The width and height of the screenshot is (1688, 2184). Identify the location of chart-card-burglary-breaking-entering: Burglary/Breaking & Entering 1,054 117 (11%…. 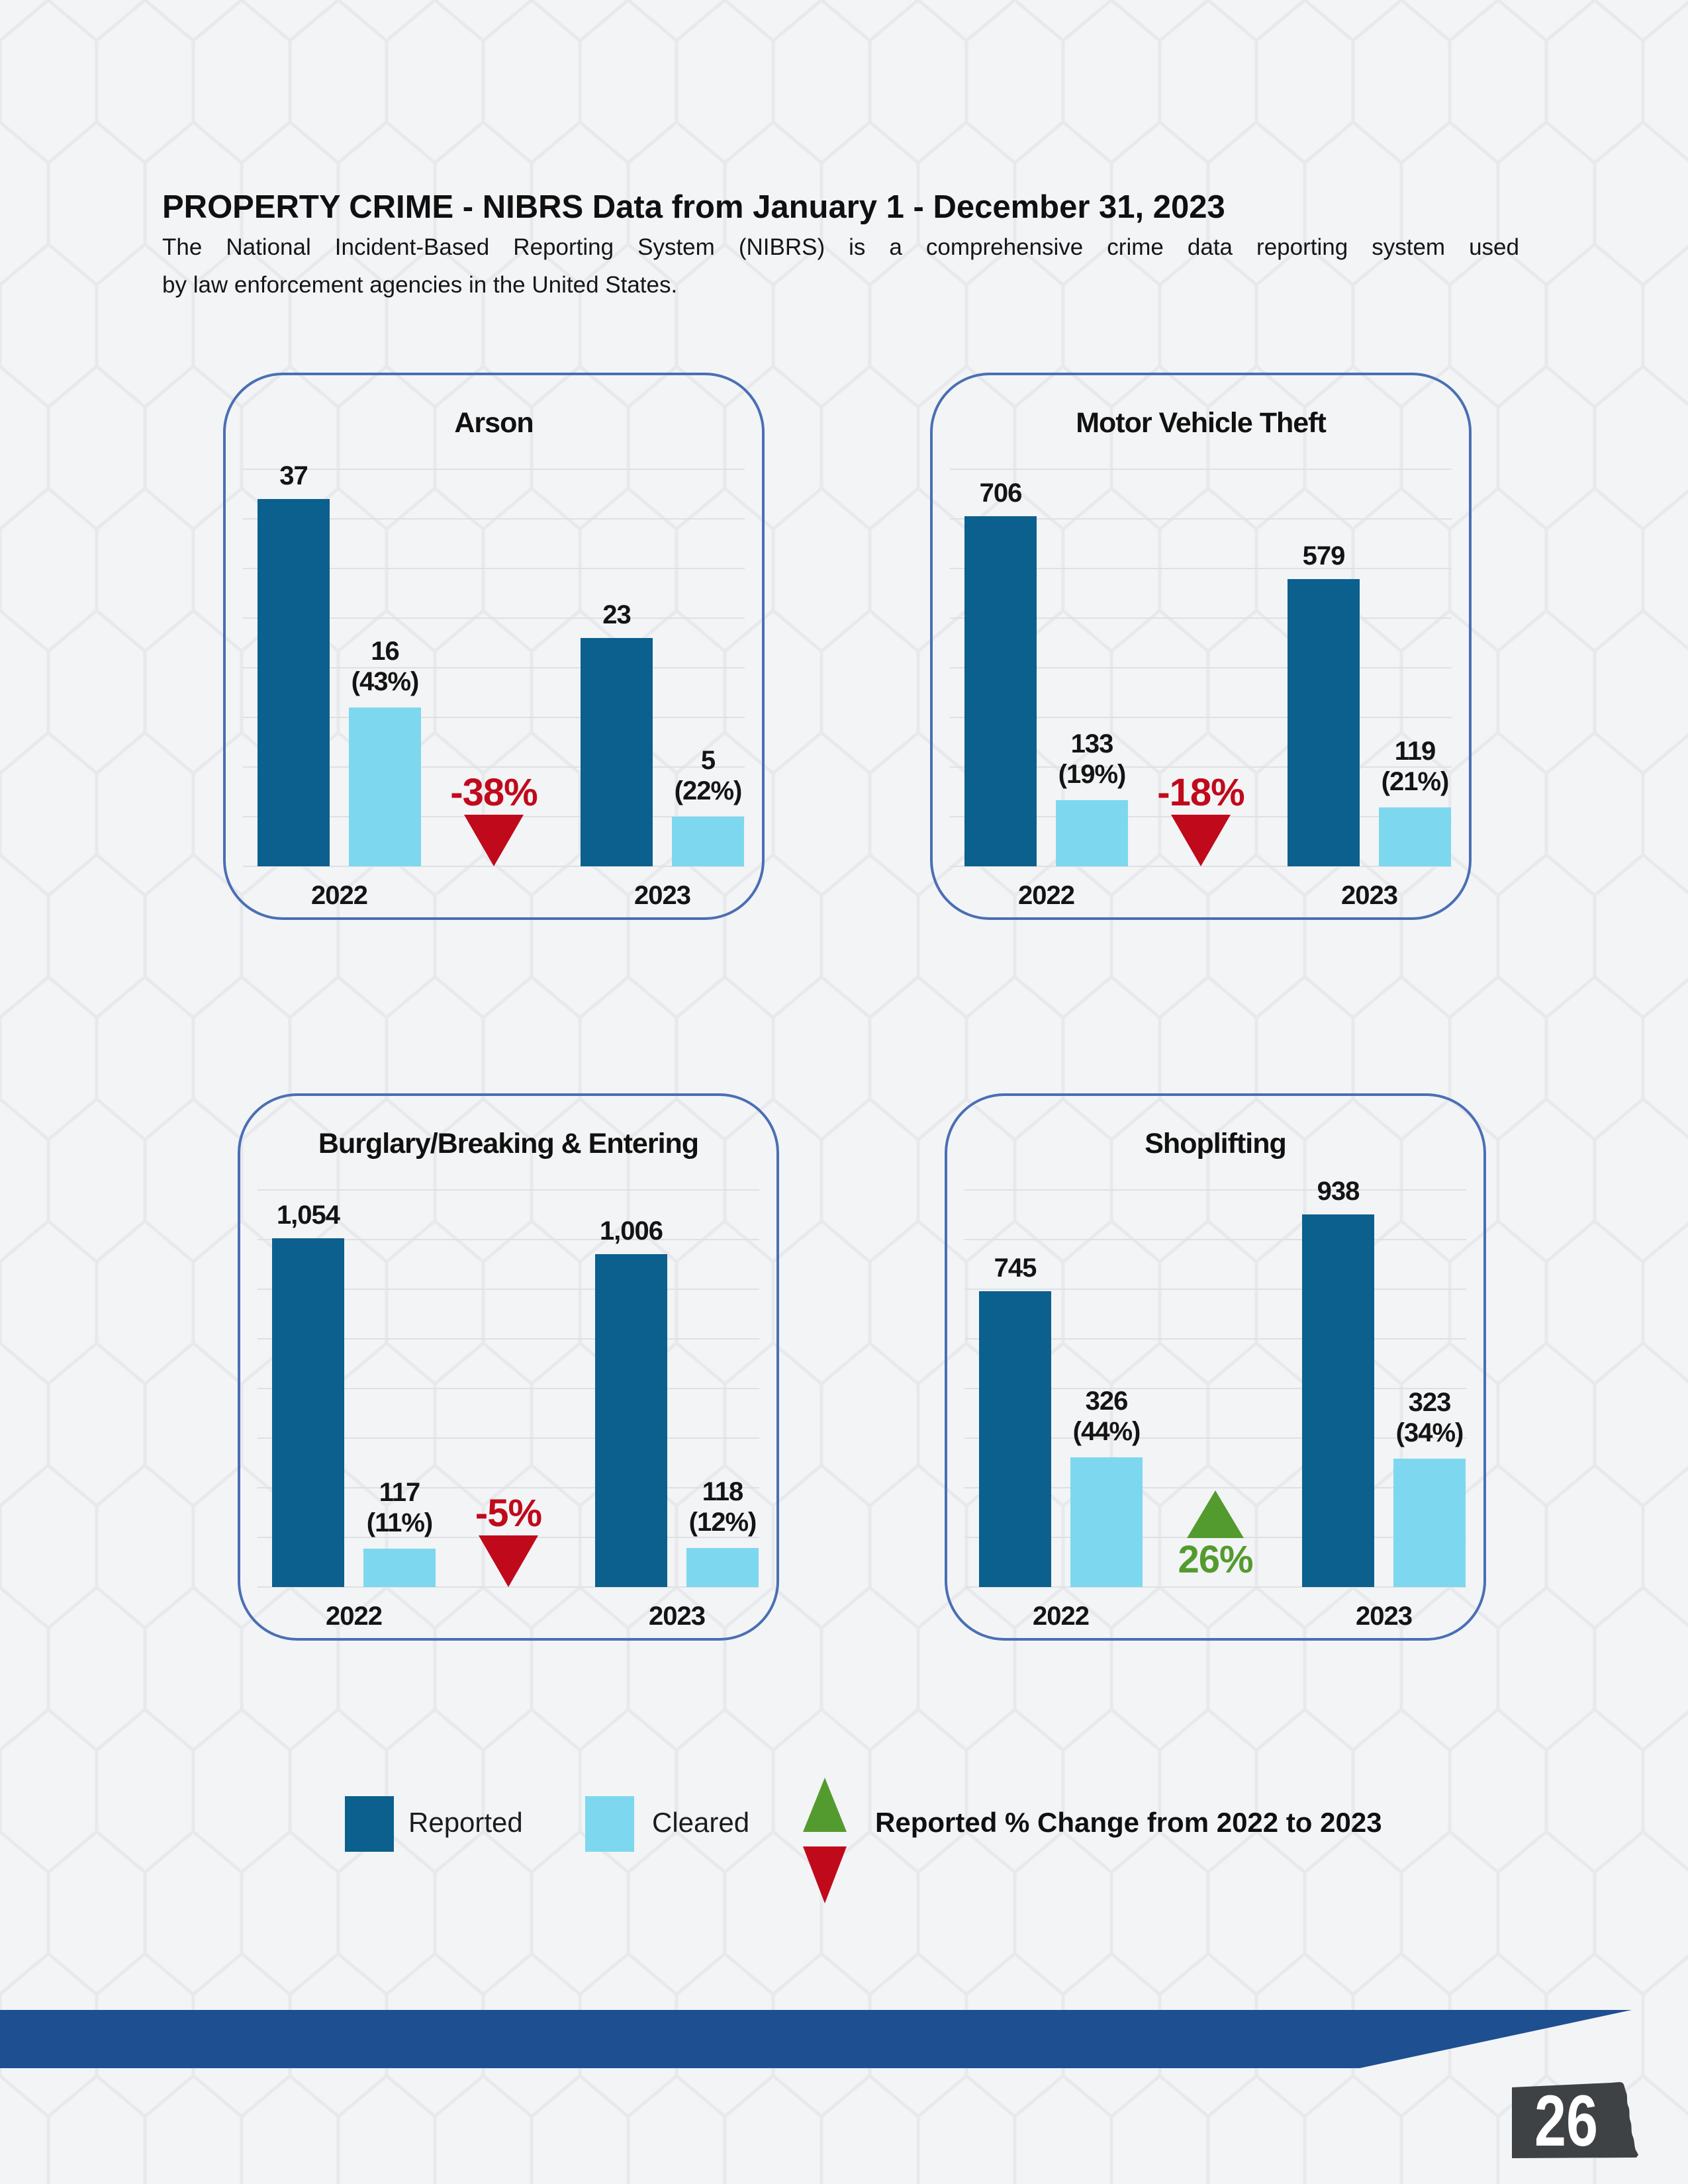
(508, 1367).